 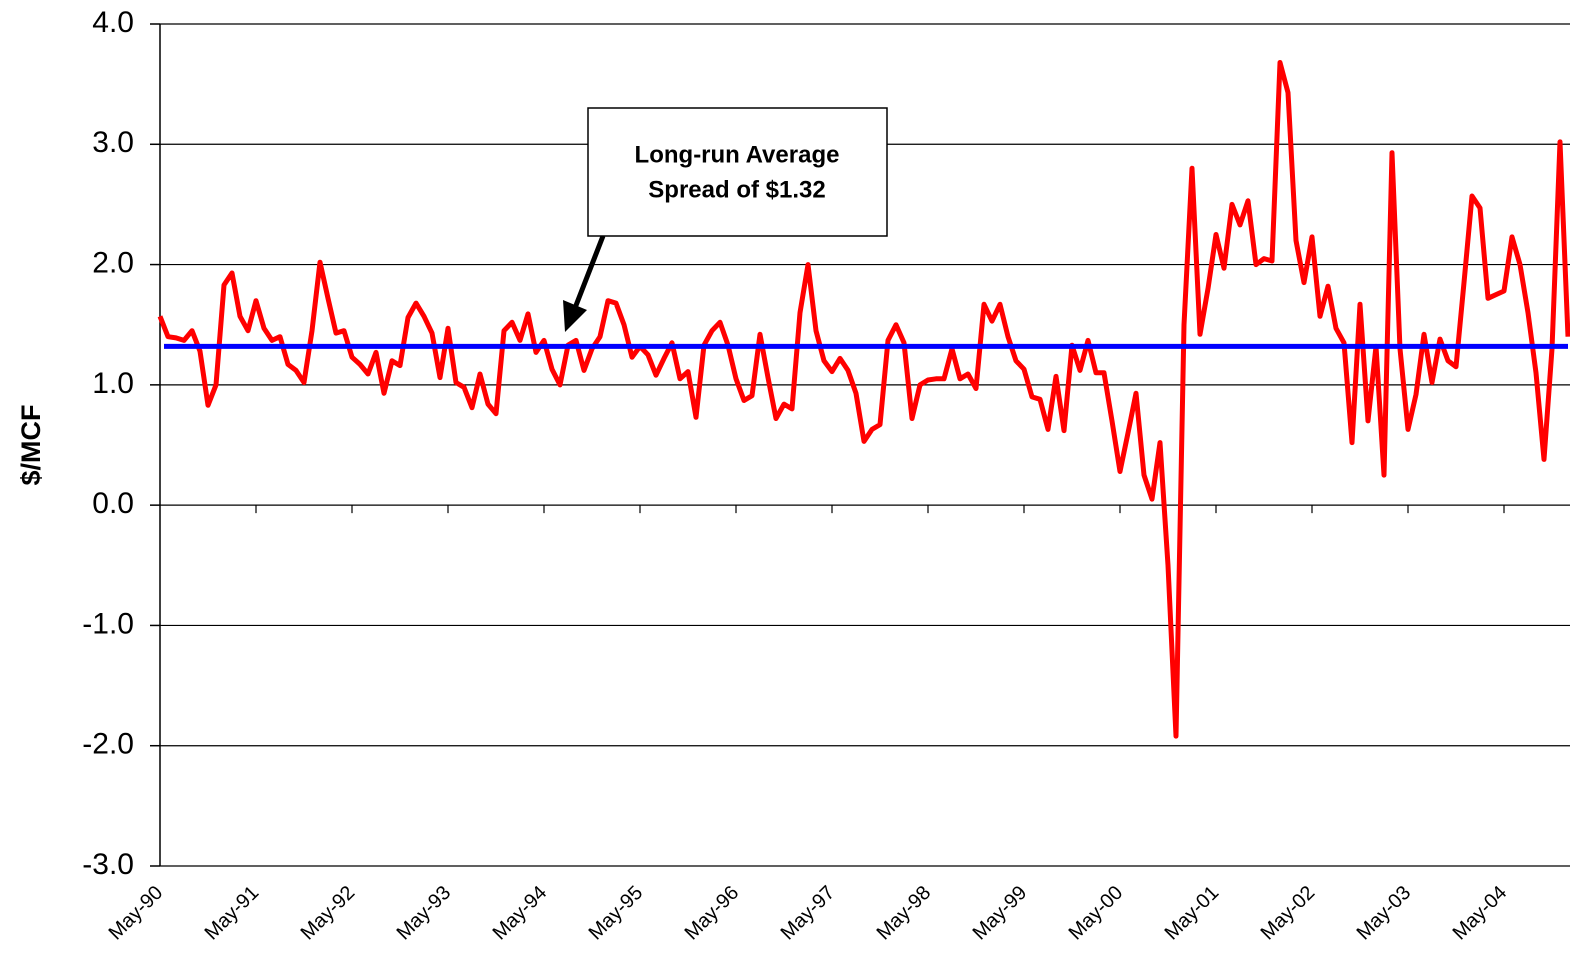 I want to click on y-tick-label: 4.0, so click(x=113, y=22).